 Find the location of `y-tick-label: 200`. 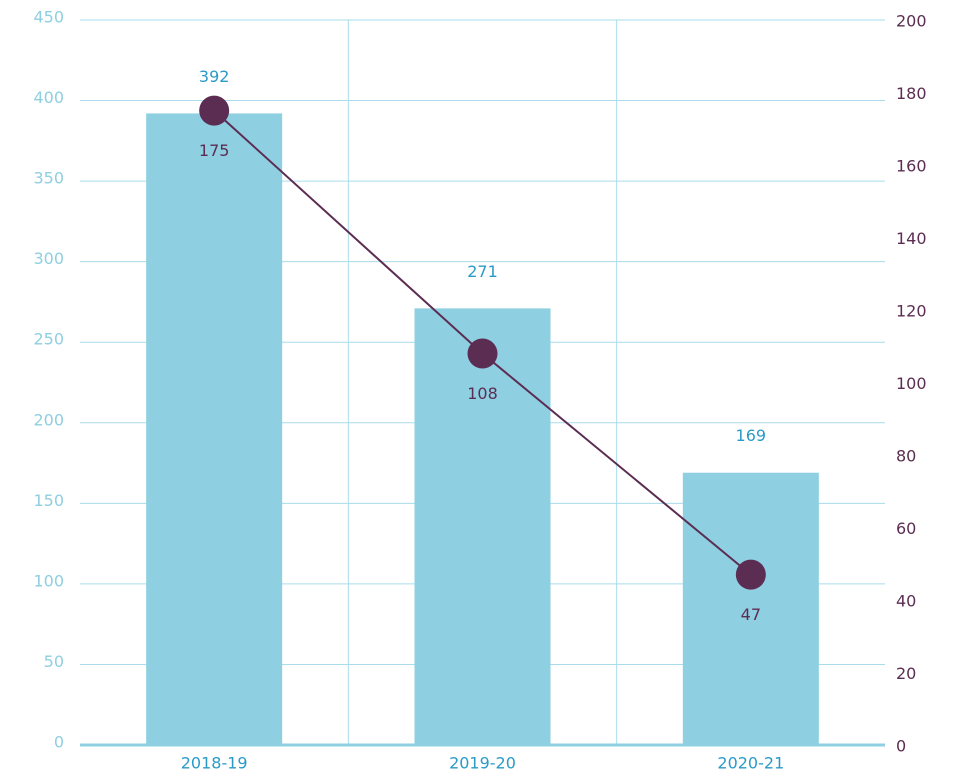

y-tick-label: 200 is located at coordinates (48, 419).